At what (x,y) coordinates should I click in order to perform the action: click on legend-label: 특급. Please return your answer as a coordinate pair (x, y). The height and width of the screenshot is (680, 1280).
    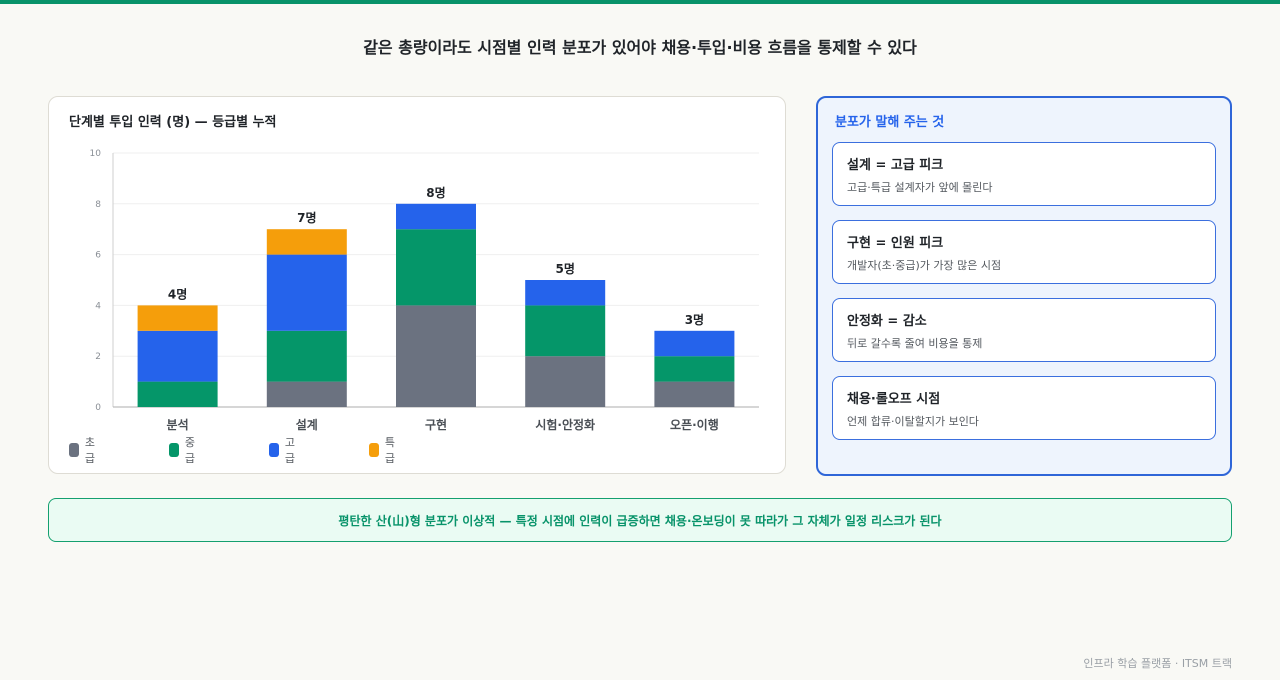
    Looking at the image, I should click on (389, 450).